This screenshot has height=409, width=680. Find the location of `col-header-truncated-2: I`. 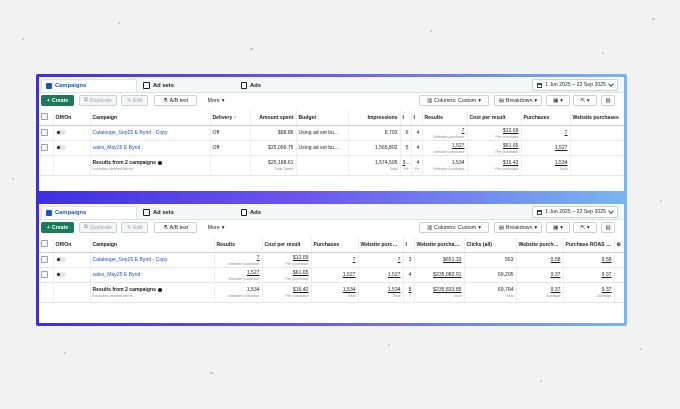

col-header-truncated-2: I is located at coordinates (417, 118).